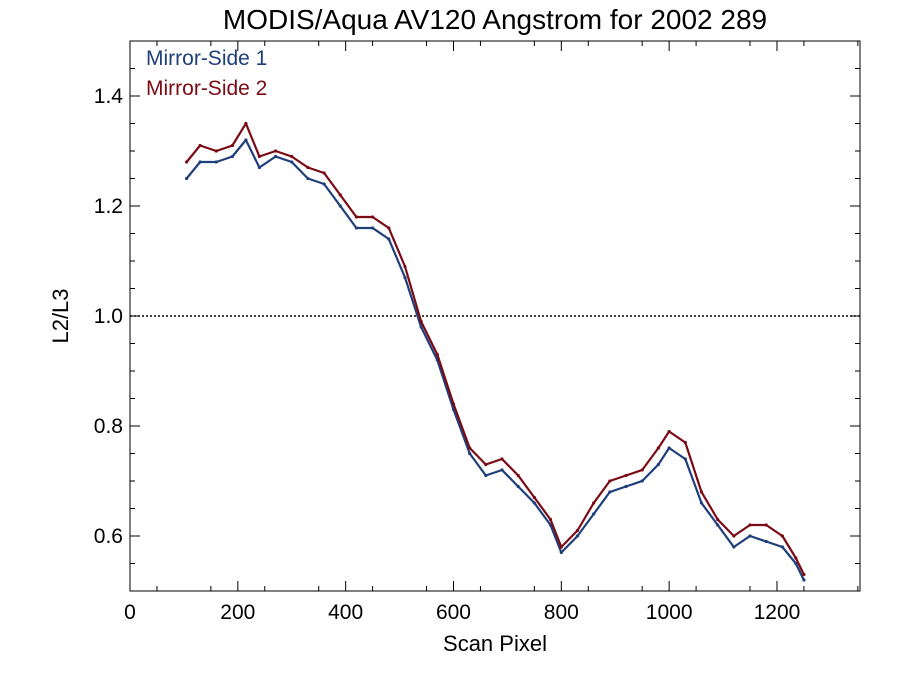  Describe the element at coordinates (108, 536) in the screenshot. I see `y-tick-label: 0.6` at that location.